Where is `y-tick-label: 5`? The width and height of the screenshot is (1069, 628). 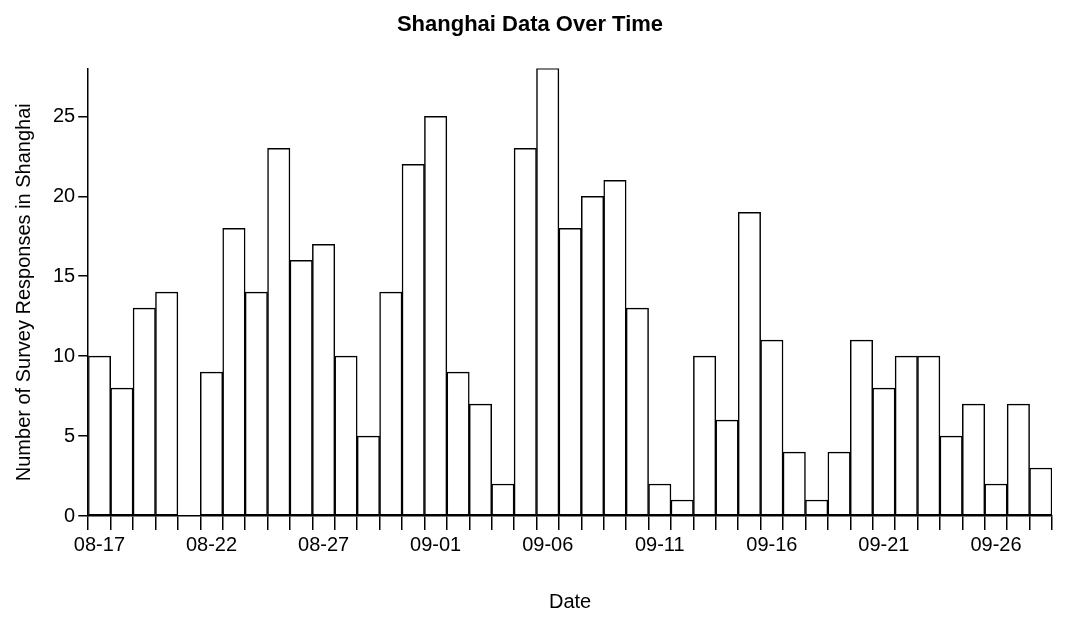
y-tick-label: 5 is located at coordinates (70, 434).